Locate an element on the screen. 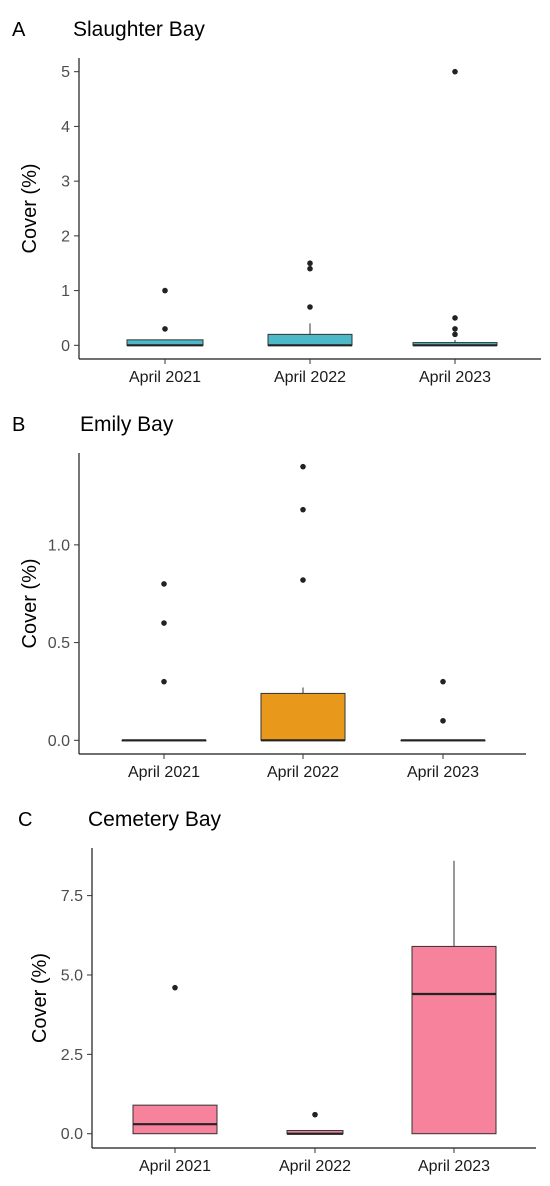 The image size is (550, 1186). y-tick-label: 4 is located at coordinates (65, 127).